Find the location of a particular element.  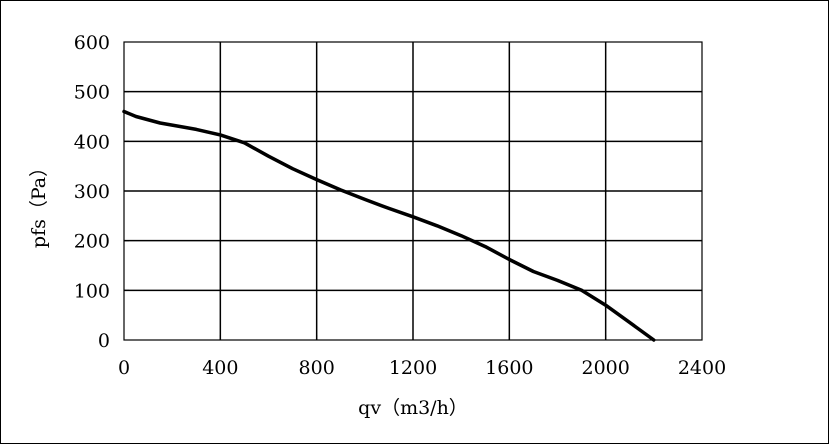

x-tick-label: 400 is located at coordinates (220, 368).